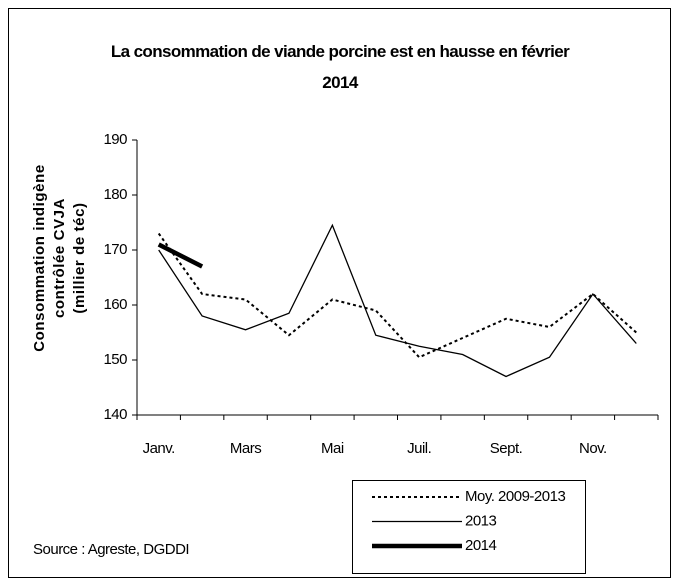 The image size is (679, 584). What do you see at coordinates (115, 139) in the screenshot?
I see `y-tick-label: 190` at bounding box center [115, 139].